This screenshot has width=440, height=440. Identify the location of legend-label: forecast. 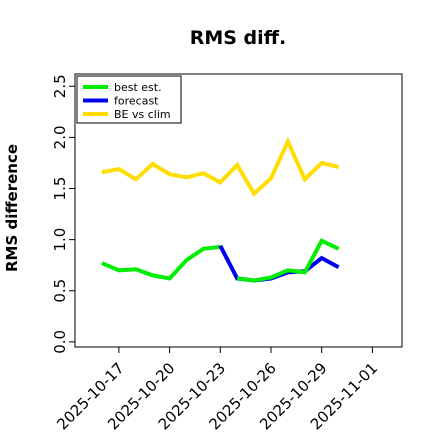
(136, 101).